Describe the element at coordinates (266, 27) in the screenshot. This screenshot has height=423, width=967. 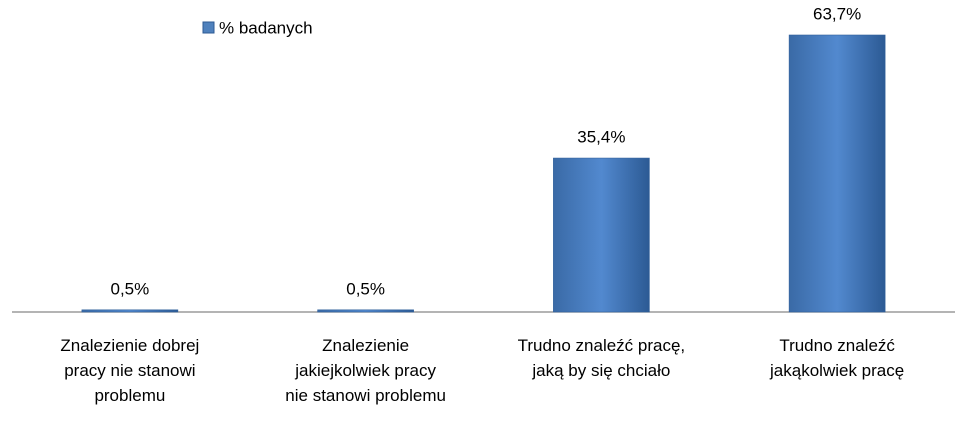
I see `legend-label: % badanych` at that location.